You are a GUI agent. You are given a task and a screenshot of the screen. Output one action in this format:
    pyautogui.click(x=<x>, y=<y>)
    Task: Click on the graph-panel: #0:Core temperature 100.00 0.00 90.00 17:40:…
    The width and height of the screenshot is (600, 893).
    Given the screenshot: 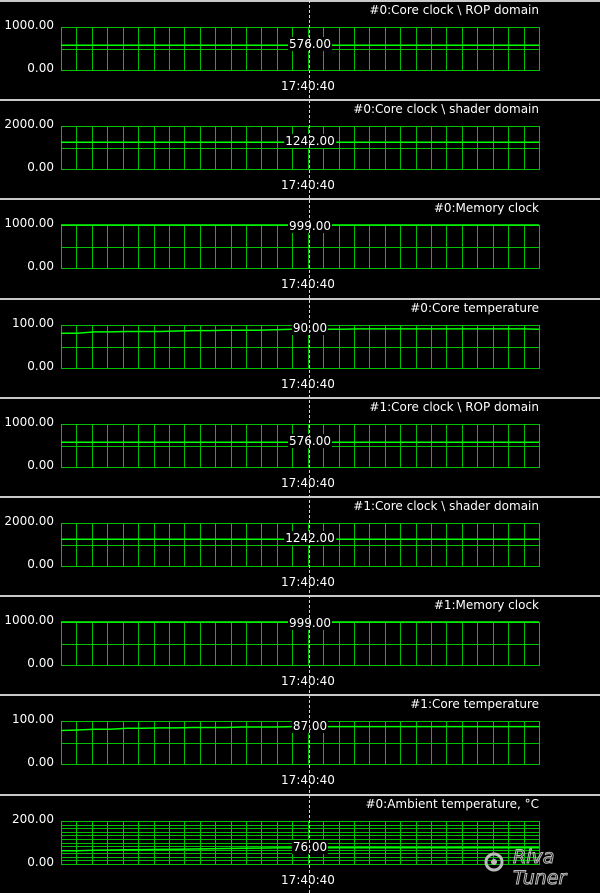 What is the action you would take?
    pyautogui.click(x=300, y=347)
    